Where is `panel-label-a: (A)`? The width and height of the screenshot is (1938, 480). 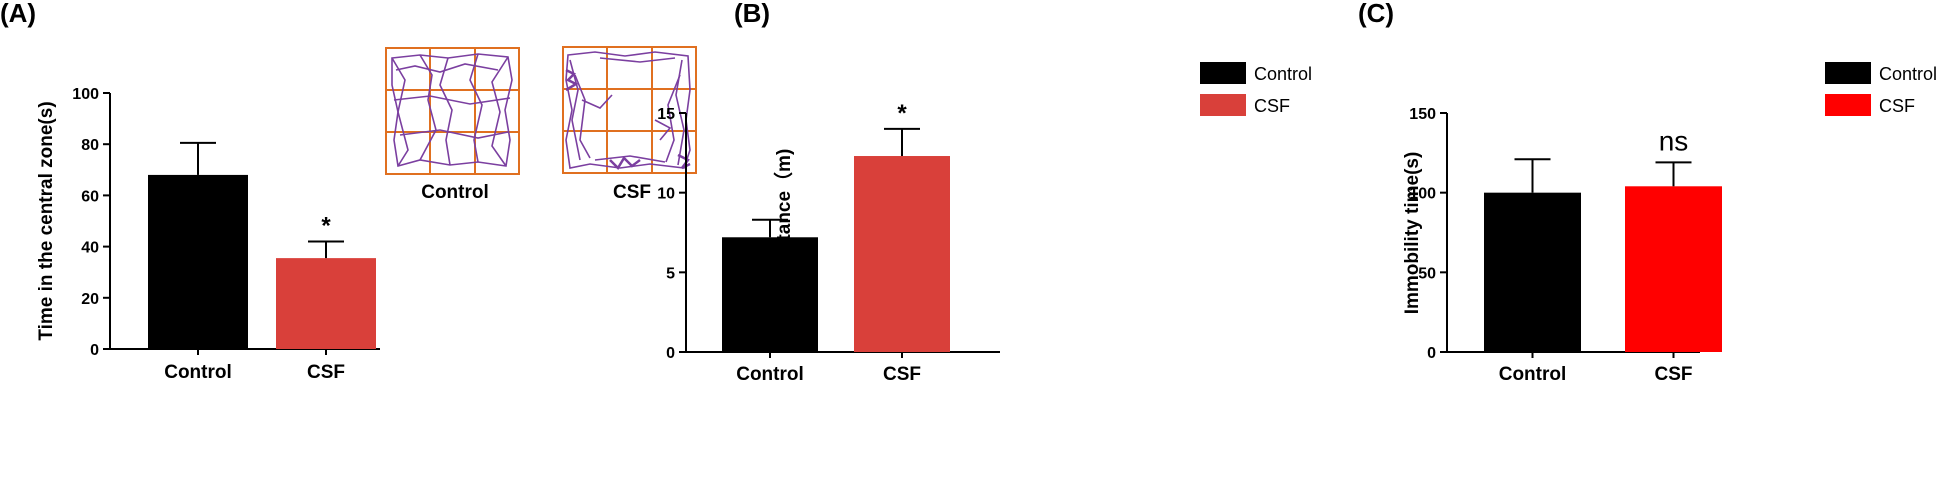 panel-label-a: (A) is located at coordinates (18, 14).